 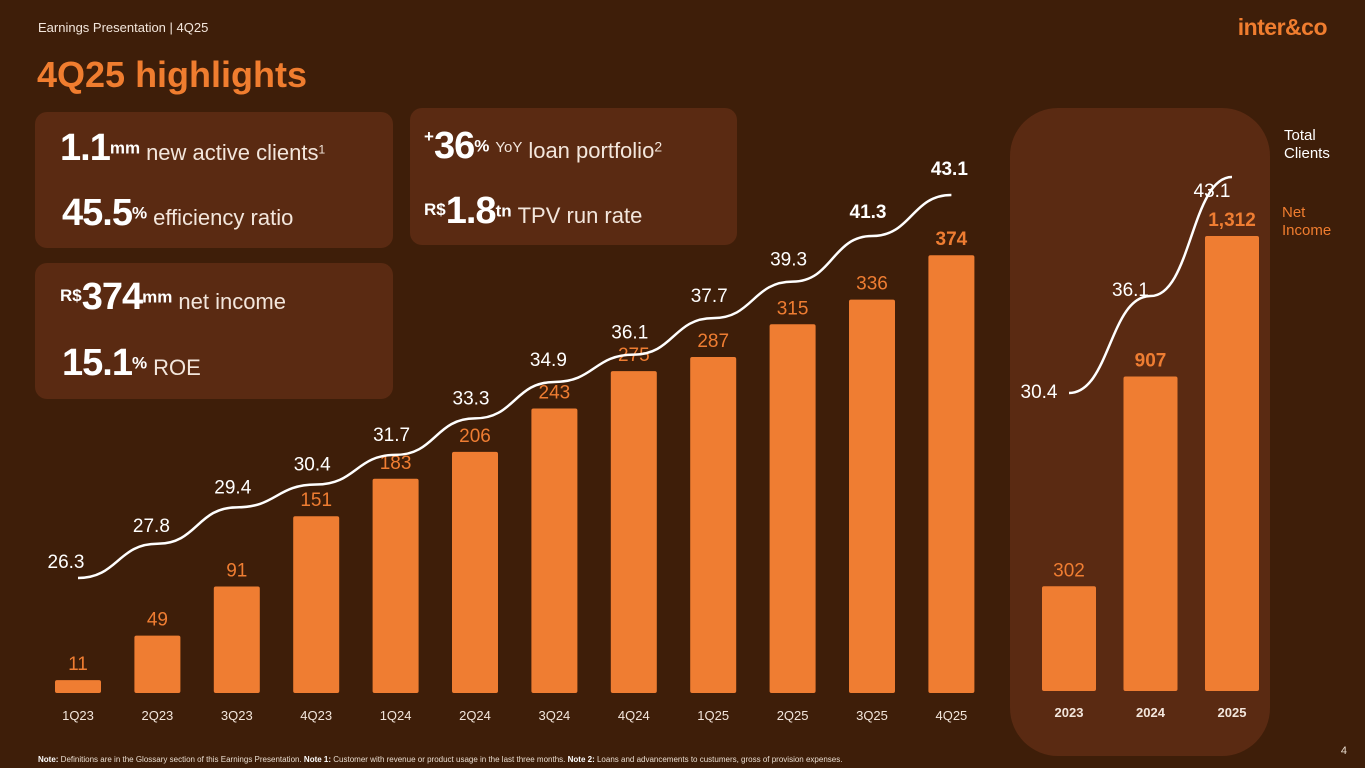 I want to click on annual-clients-label-2025: 43.1, so click(x=1212, y=191).